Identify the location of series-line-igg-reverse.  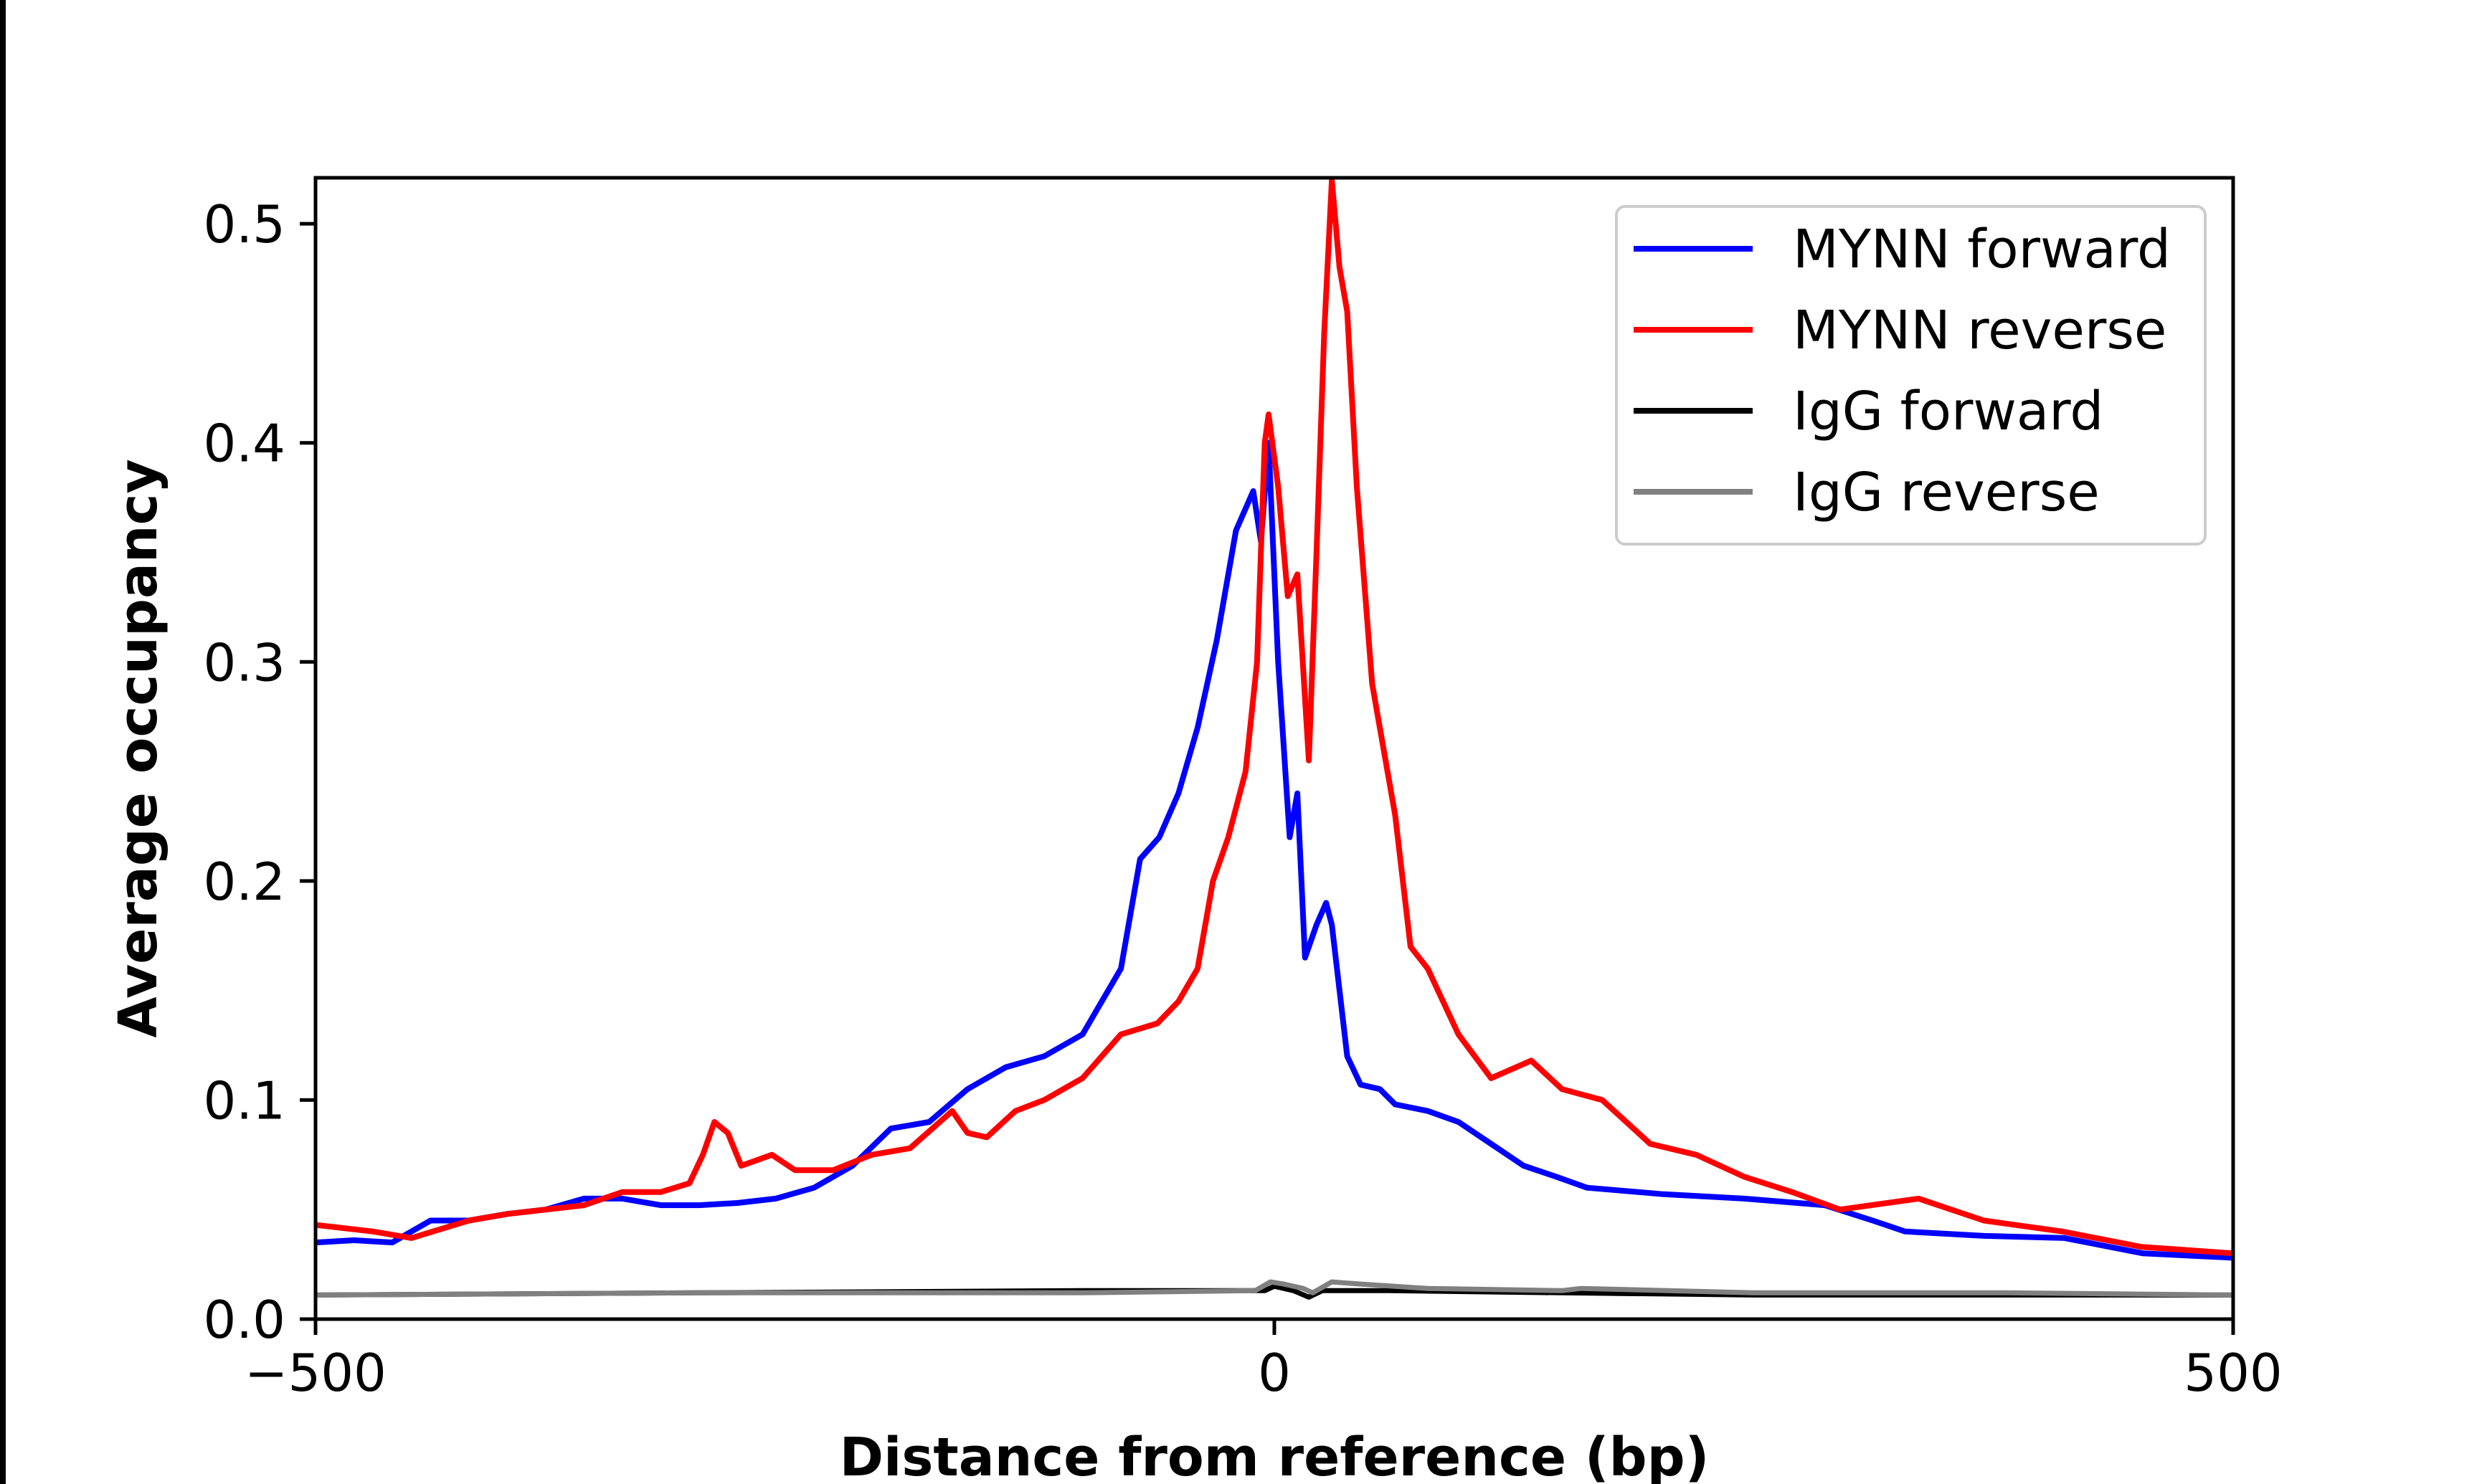
(1275, 1288).